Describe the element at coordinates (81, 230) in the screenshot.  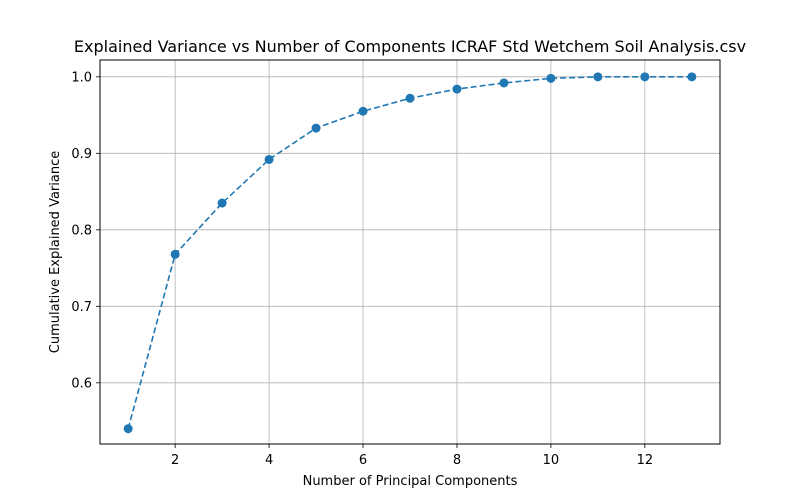
I see `y-tick-label: 0.8` at that location.